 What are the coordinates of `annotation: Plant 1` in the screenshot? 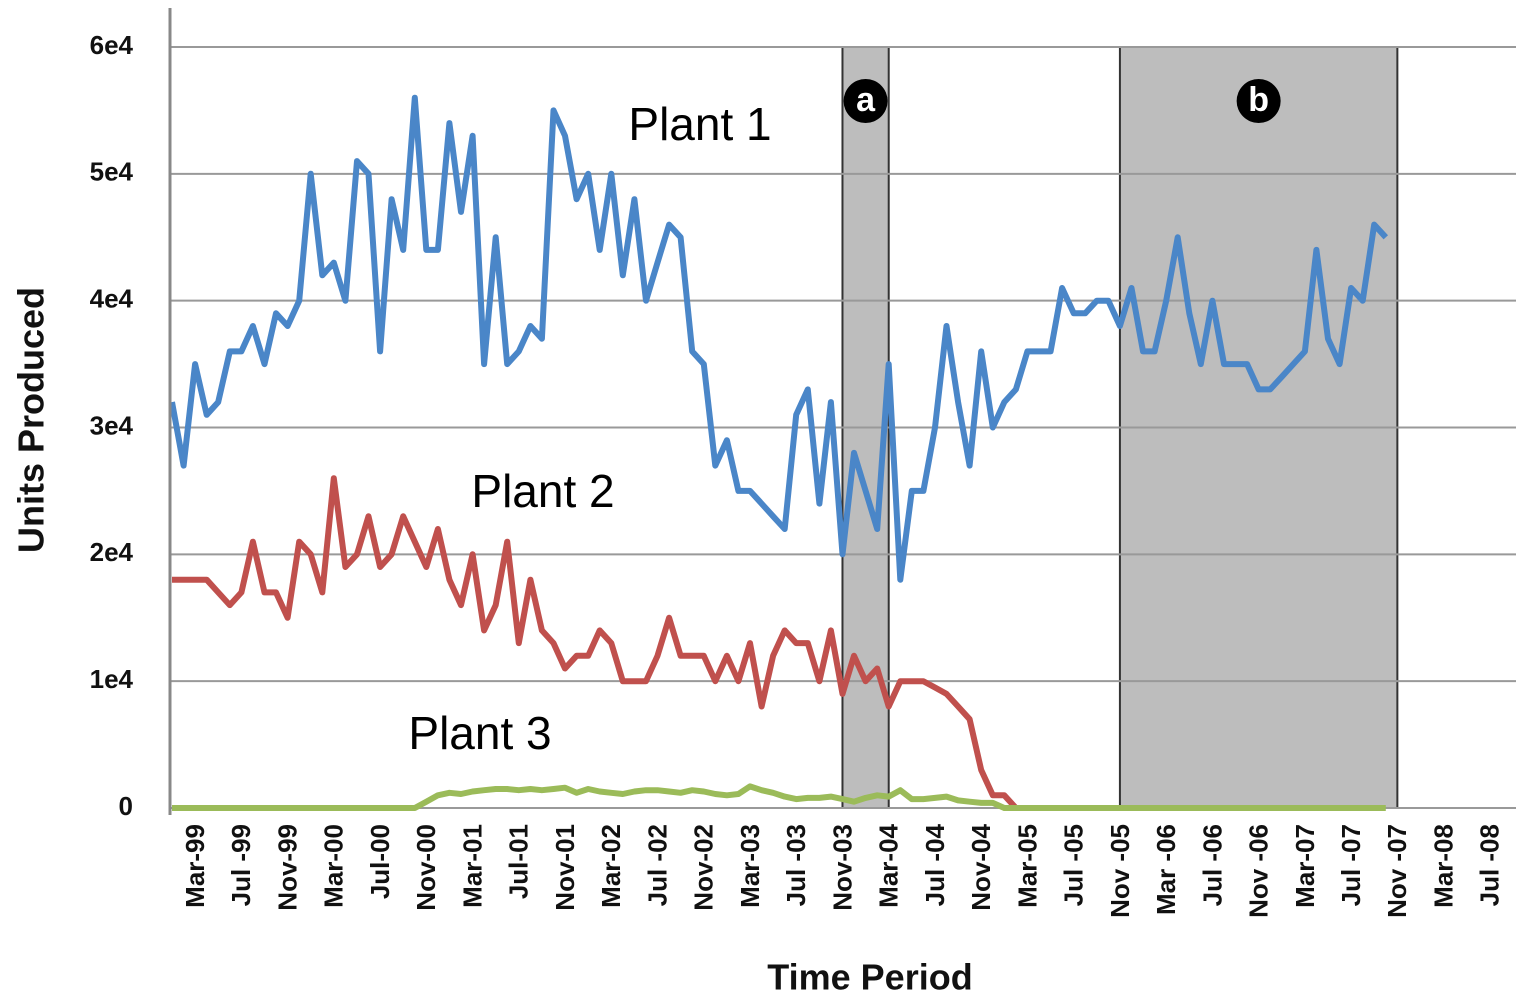 It's located at (699, 124).